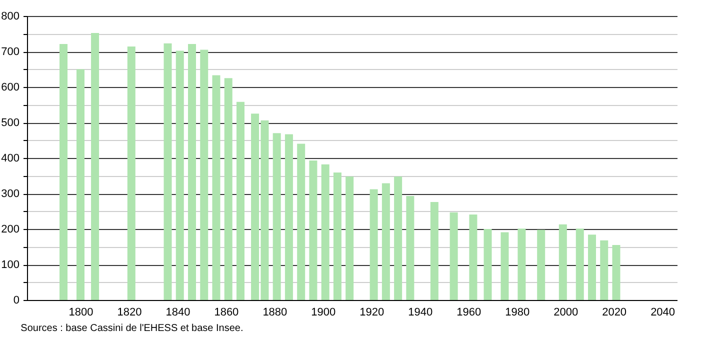  What do you see at coordinates (132, 328) in the screenshot?
I see `source-note: Sources : base Cassini de l'EHESS et base Insee.` at bounding box center [132, 328].